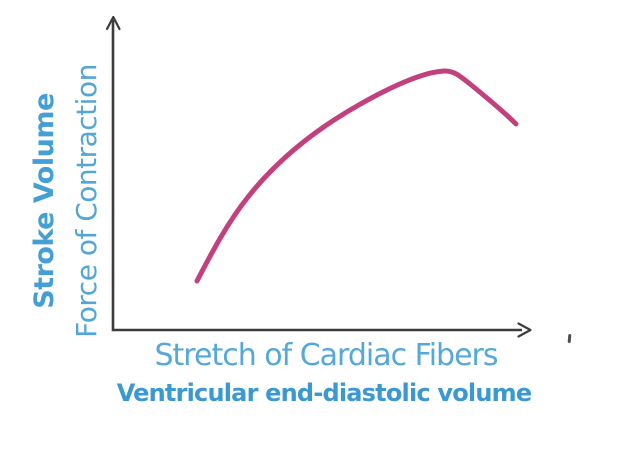  What do you see at coordinates (324, 393) in the screenshot?
I see `x-axis-label-ventricular-end-diastolic-volume: Ventricular end-diastolic volume` at bounding box center [324, 393].